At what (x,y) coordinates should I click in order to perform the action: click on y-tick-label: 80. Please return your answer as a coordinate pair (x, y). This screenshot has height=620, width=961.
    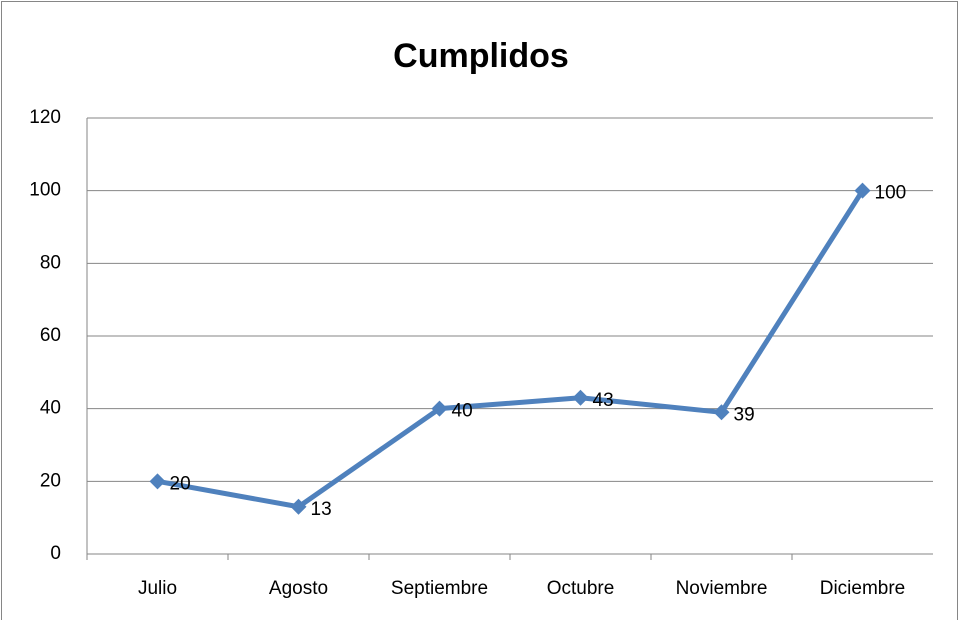
    Looking at the image, I should click on (50, 262).